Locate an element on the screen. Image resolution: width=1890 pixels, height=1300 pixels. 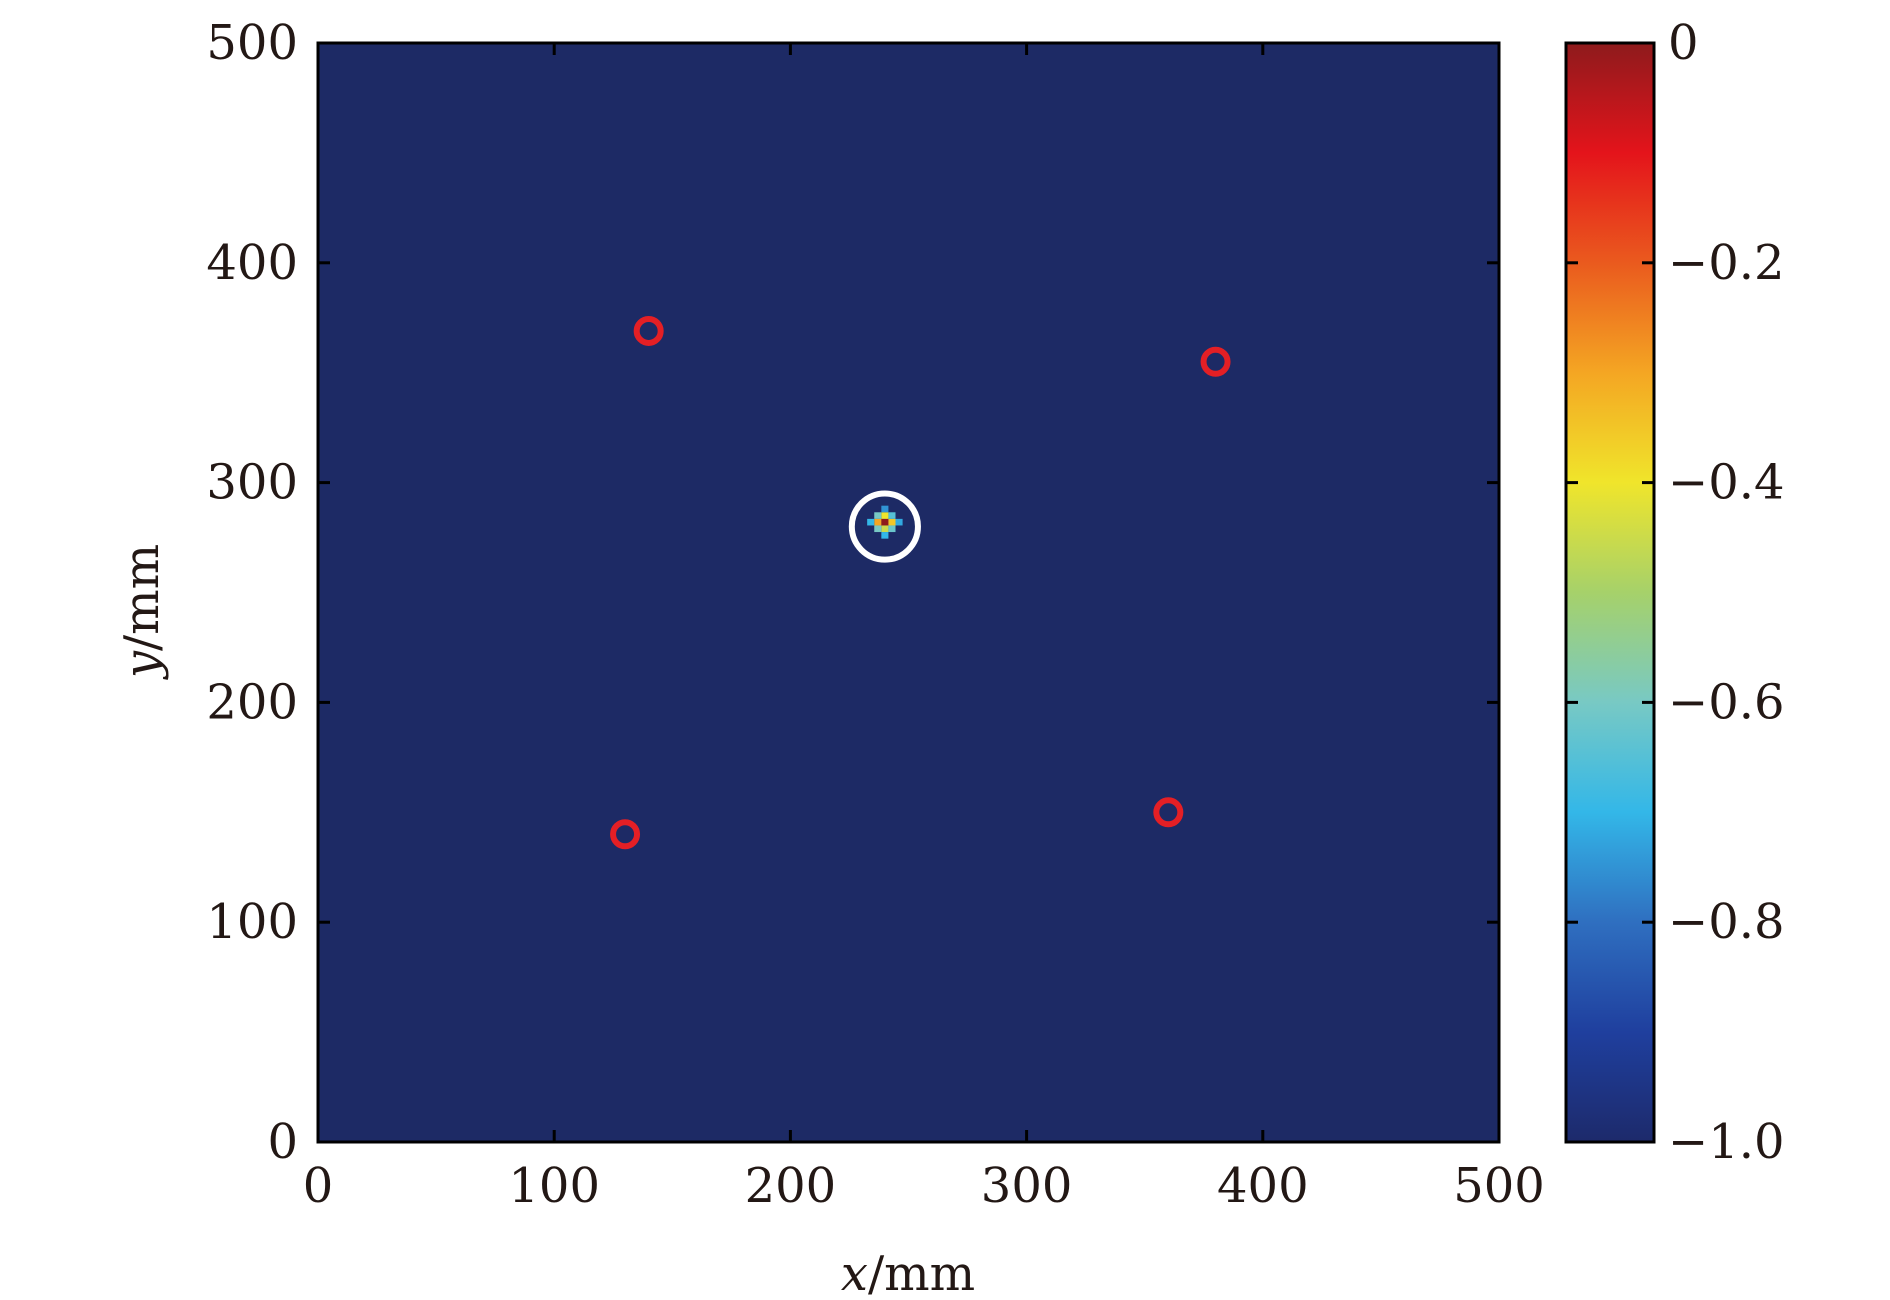
colorbar-tick-labels: 0 −0.2 −0.4 −0.6 −0.8 −1.0 is located at coordinates (1726, 592).